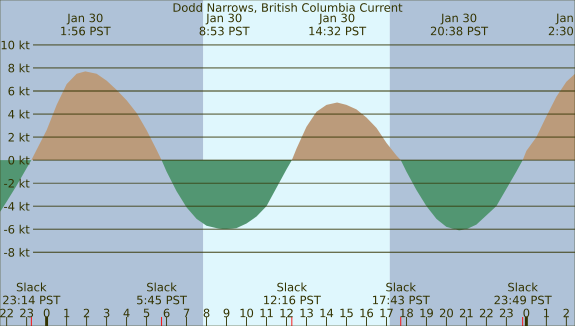 The height and width of the screenshot is (326, 575). Describe the element at coordinates (162, 300) in the screenshot. I see `annotation: 5:45 PST` at that location.